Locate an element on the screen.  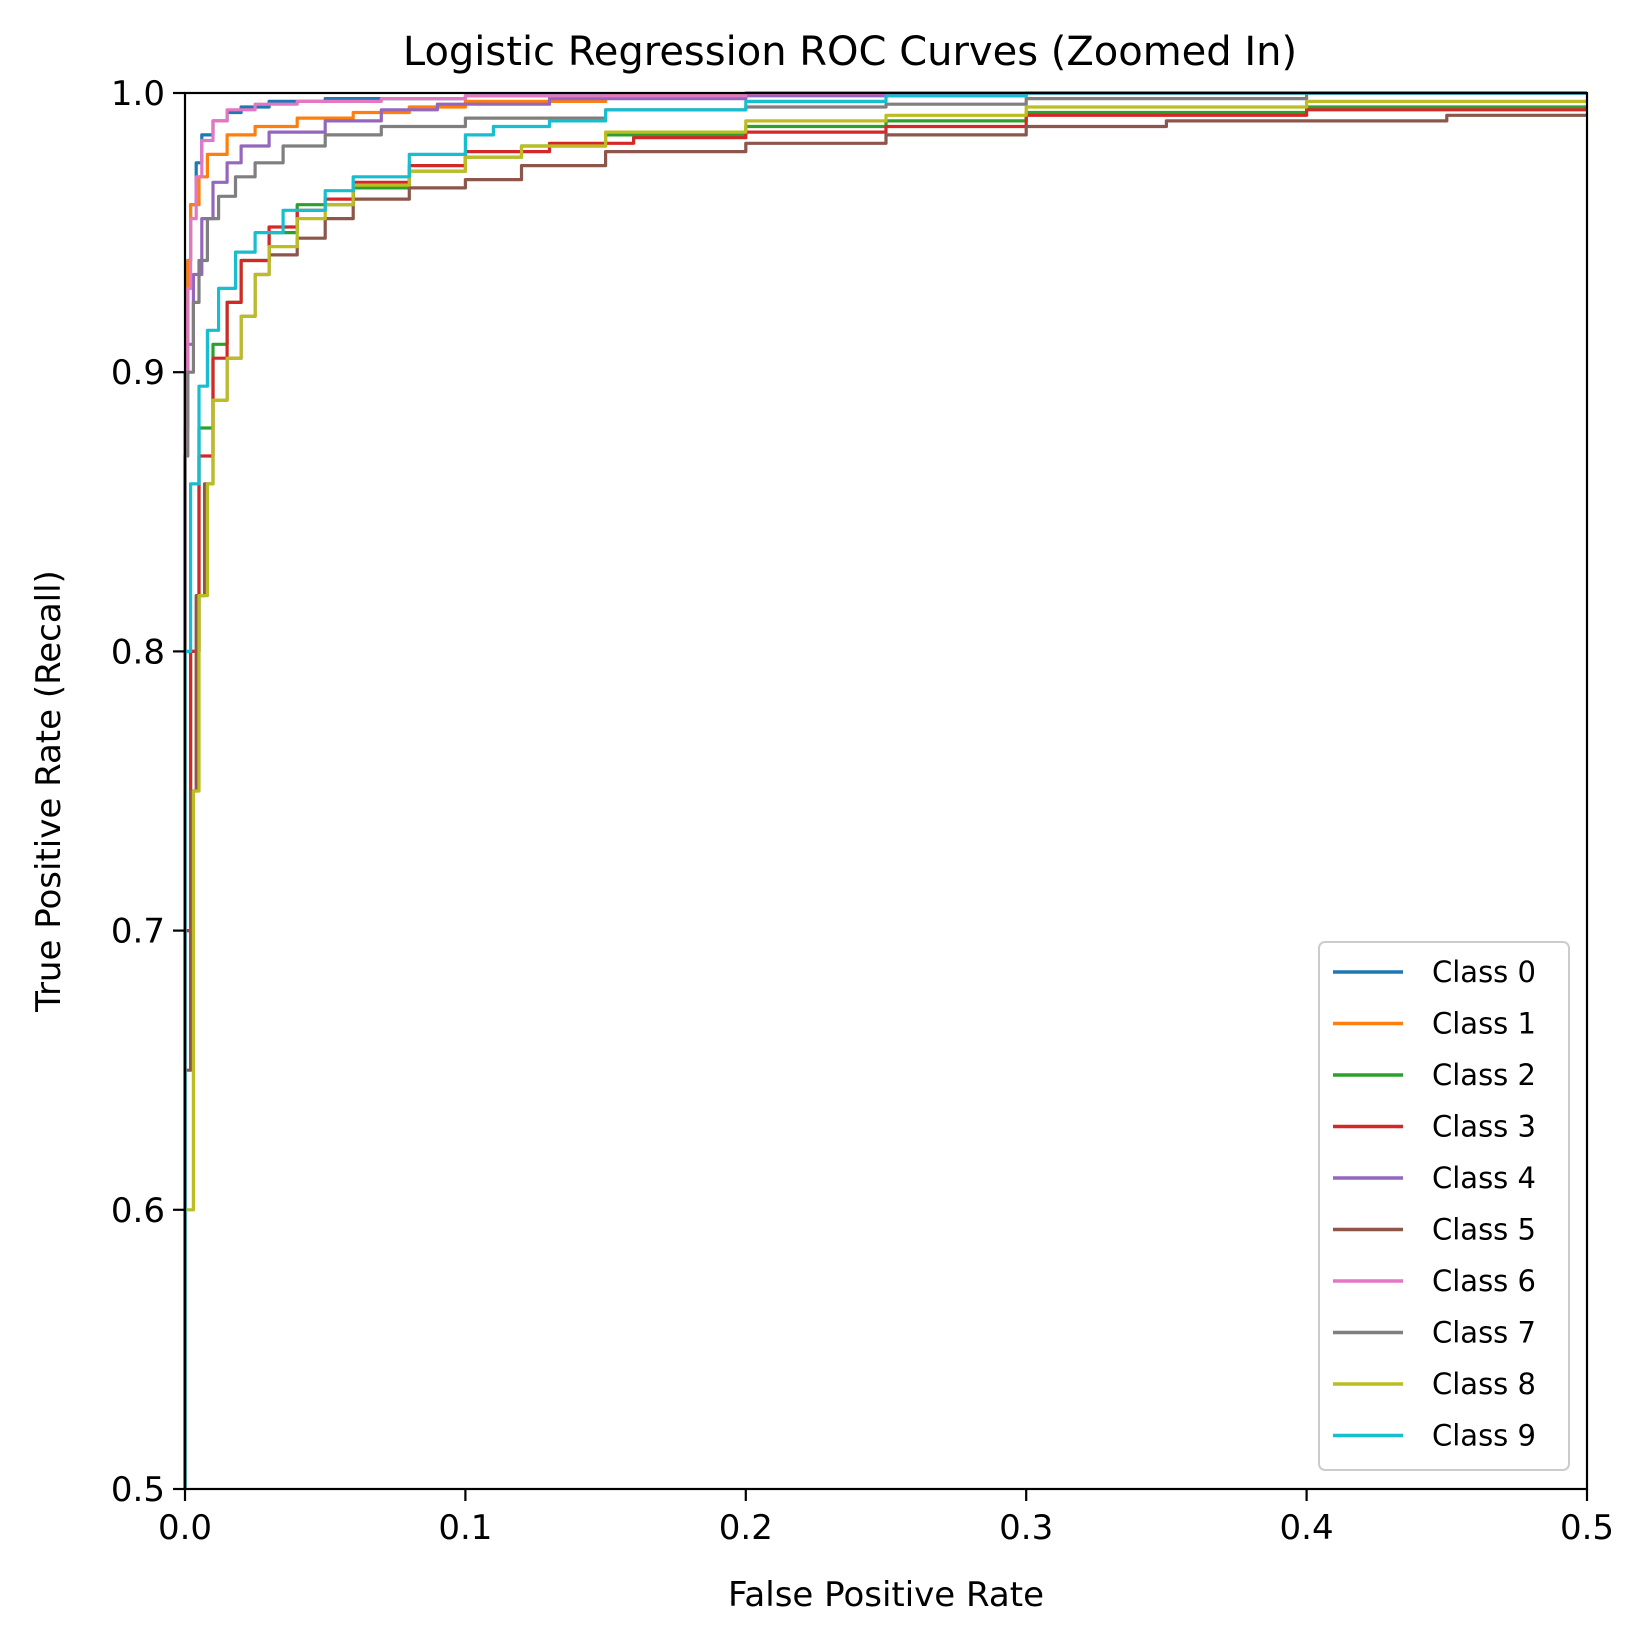
legend-entry-label: Class 4 is located at coordinates (1484, 1178).